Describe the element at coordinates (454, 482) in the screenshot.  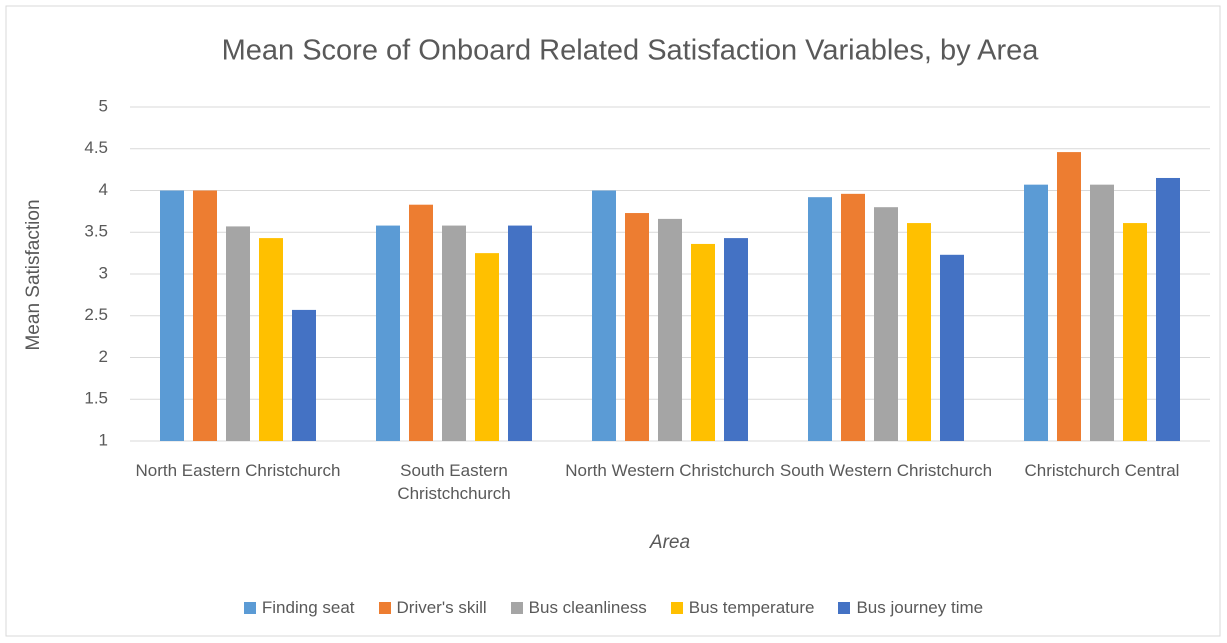
I see `x-tick-label: South Eastern Christchchurch` at that location.